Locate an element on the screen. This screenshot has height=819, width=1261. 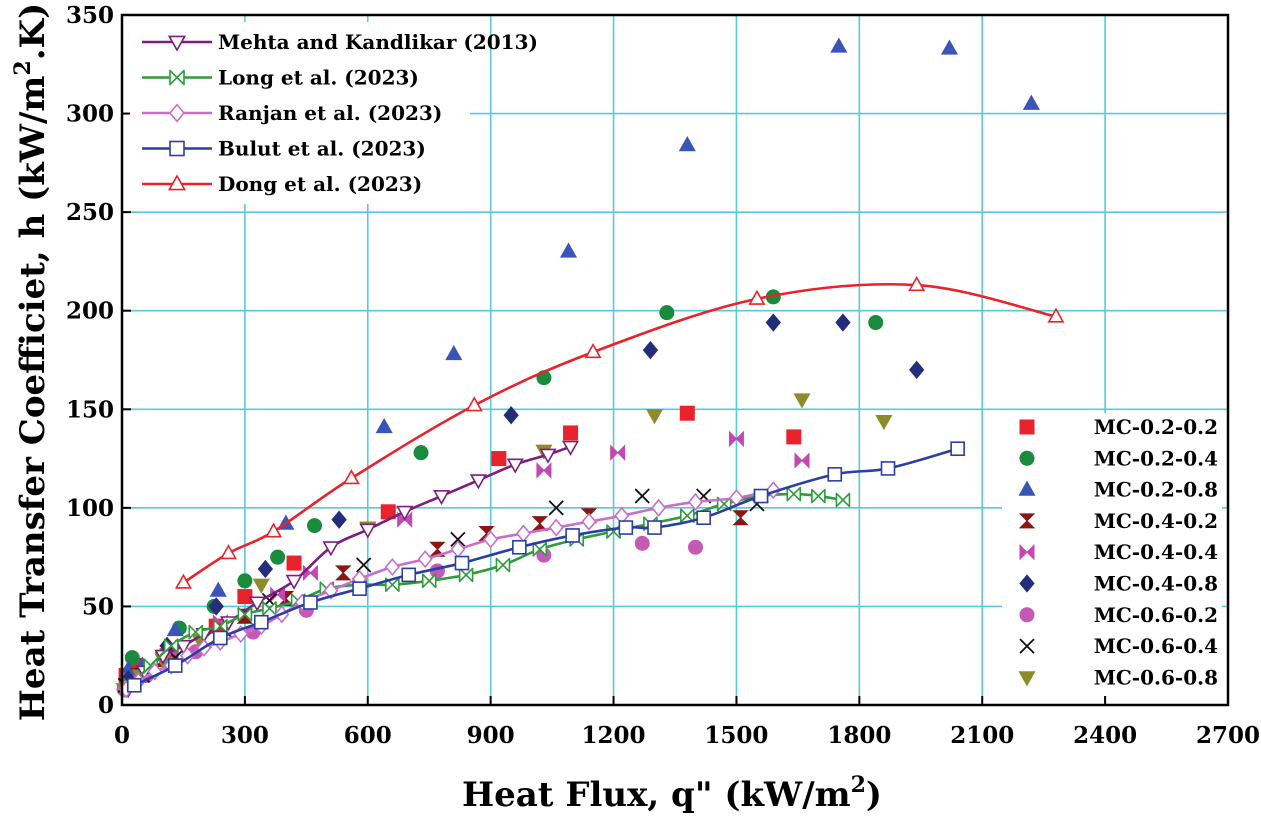
legend-entry: MC-0.6-0.4 is located at coordinates (1118, 646).